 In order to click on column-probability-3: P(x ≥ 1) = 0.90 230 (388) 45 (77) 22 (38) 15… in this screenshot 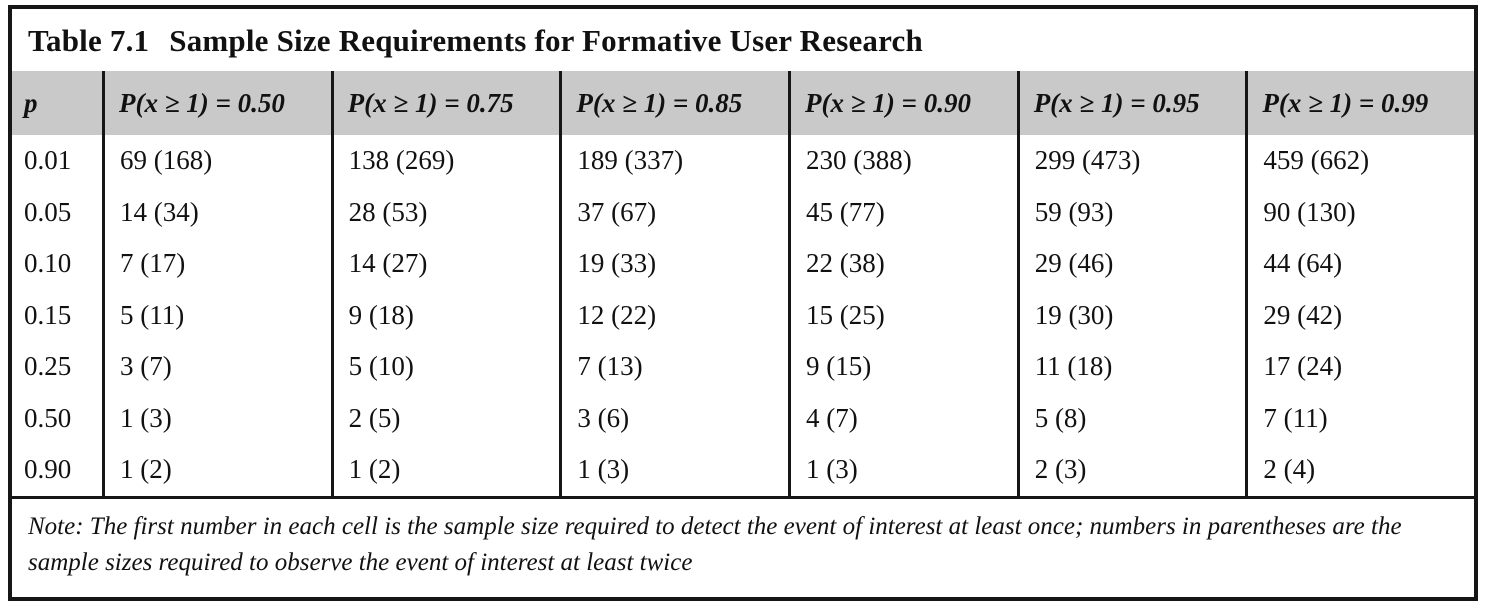, I will do `click(902, 283)`.